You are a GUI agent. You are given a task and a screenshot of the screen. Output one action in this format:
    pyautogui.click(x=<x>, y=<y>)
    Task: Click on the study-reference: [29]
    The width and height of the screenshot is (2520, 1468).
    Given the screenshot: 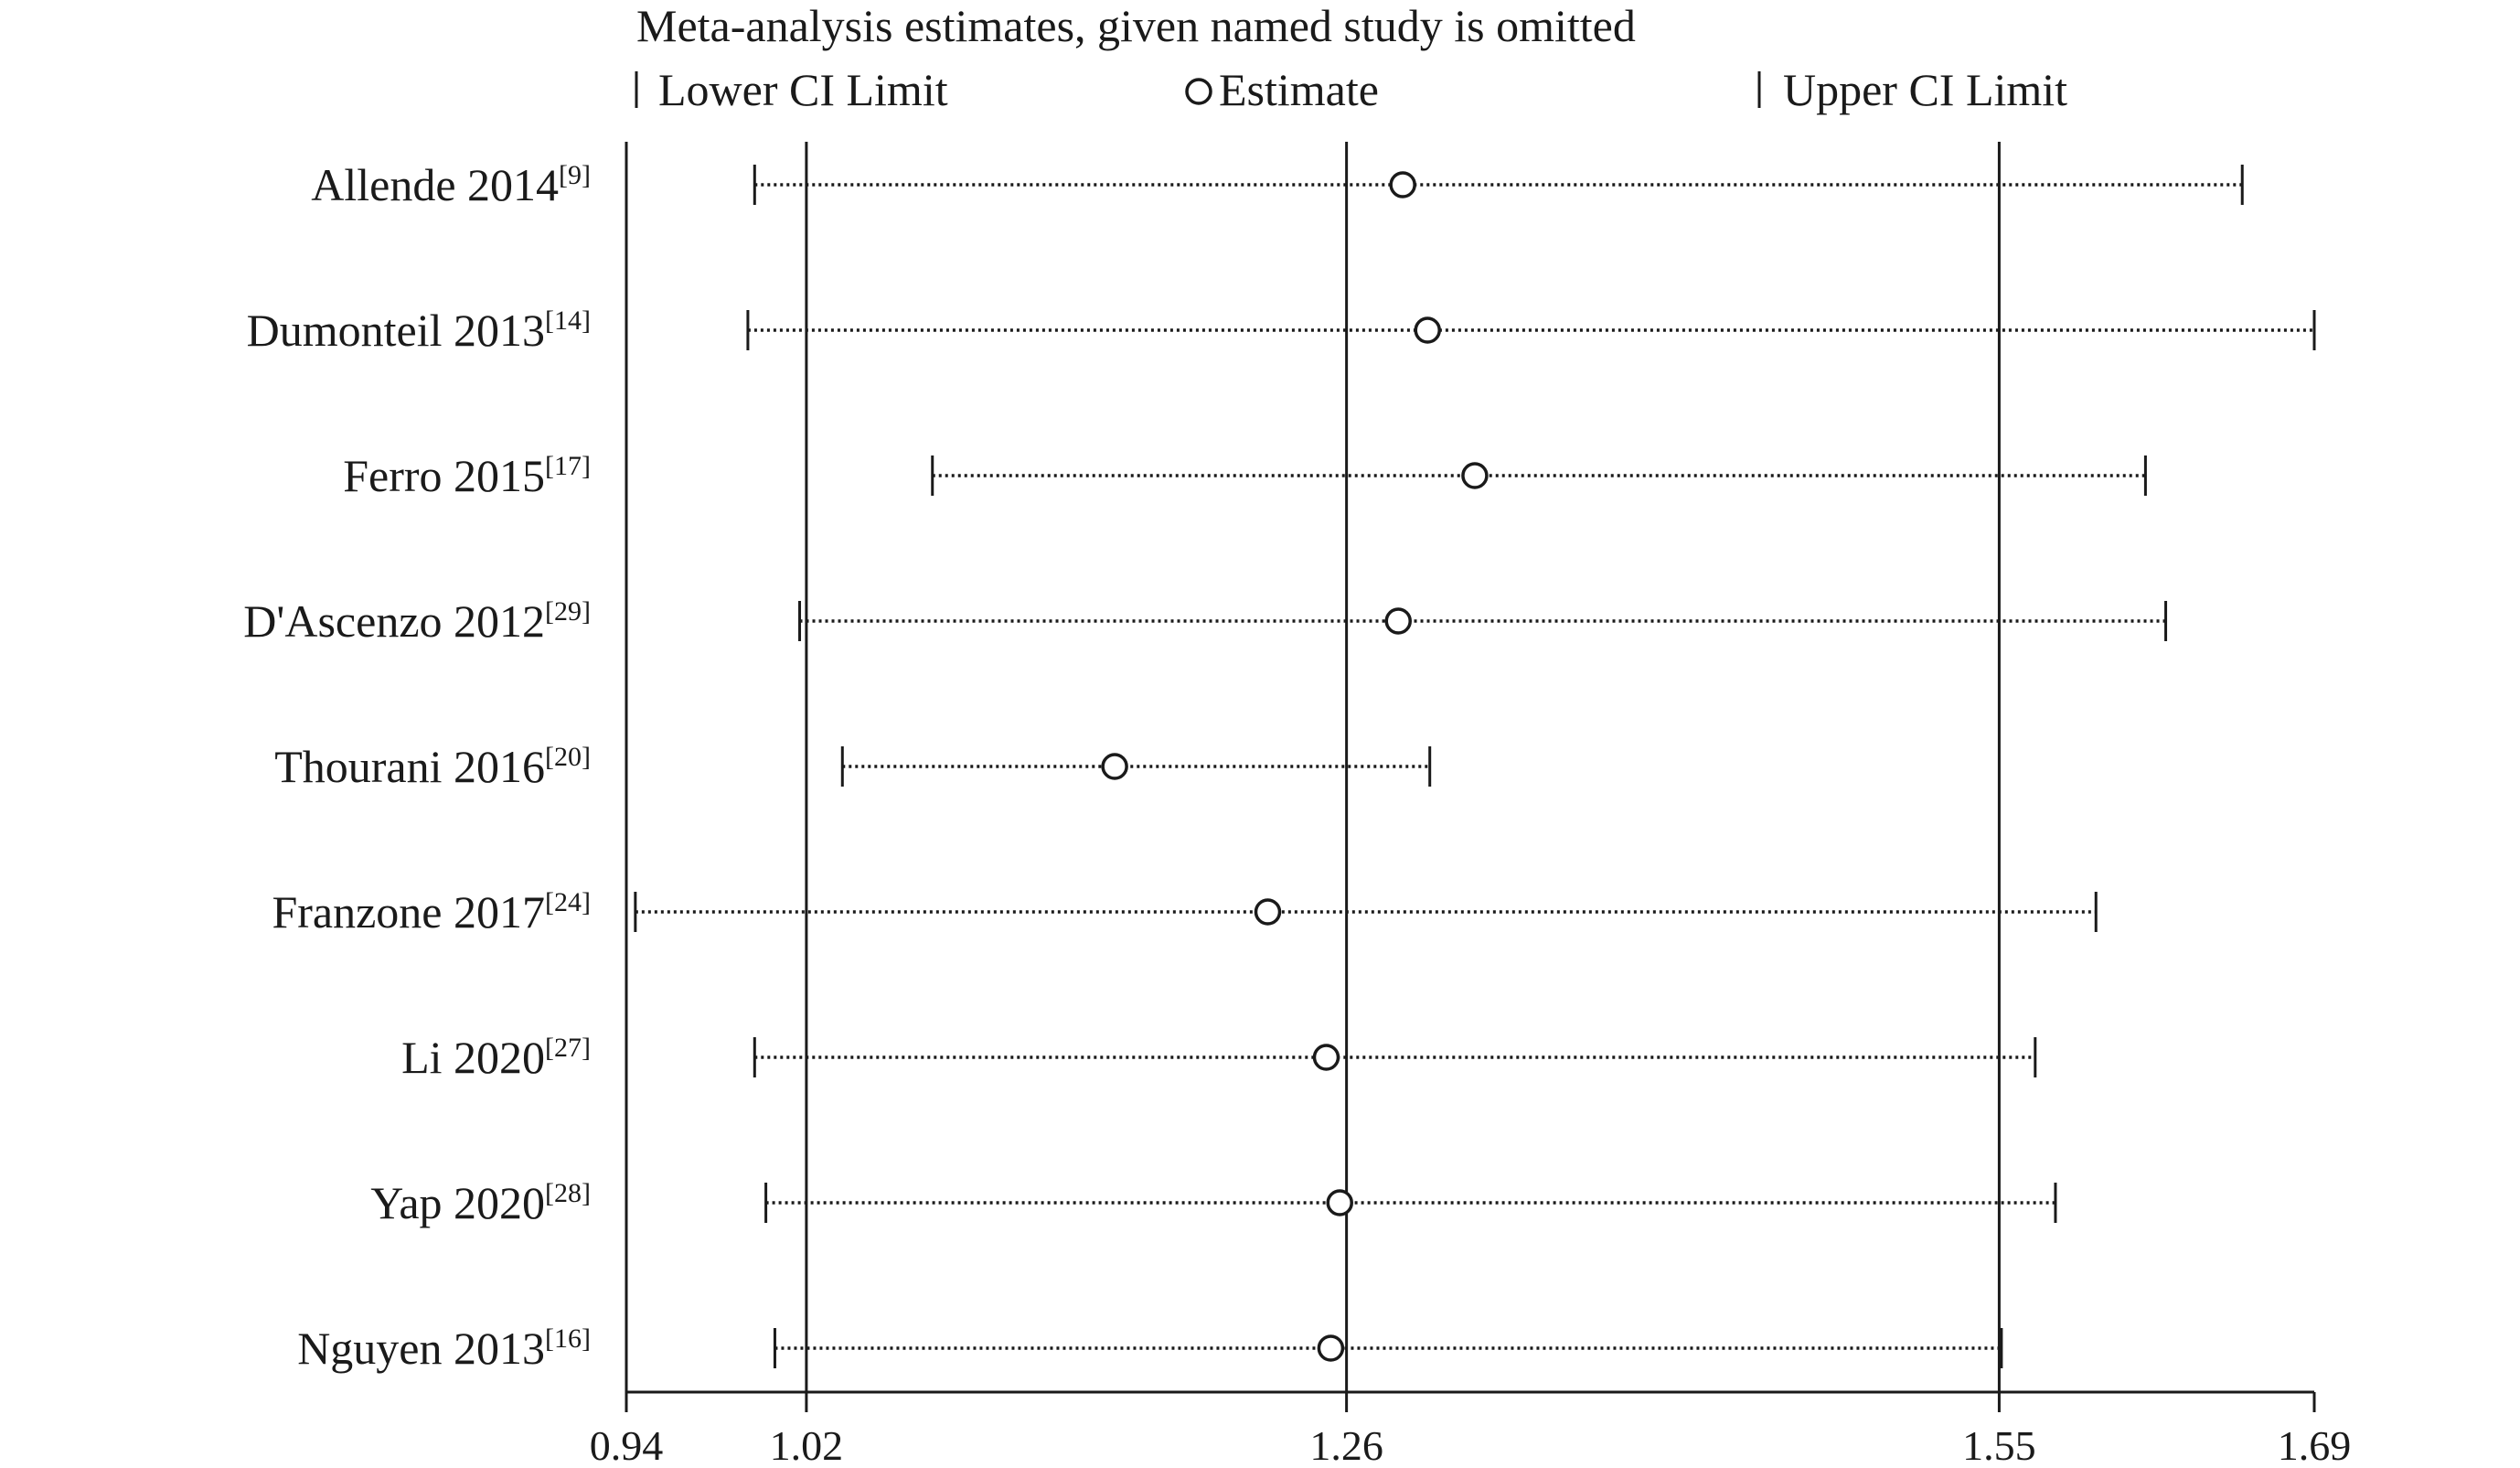 What is the action you would take?
    pyautogui.click(x=568, y=611)
    